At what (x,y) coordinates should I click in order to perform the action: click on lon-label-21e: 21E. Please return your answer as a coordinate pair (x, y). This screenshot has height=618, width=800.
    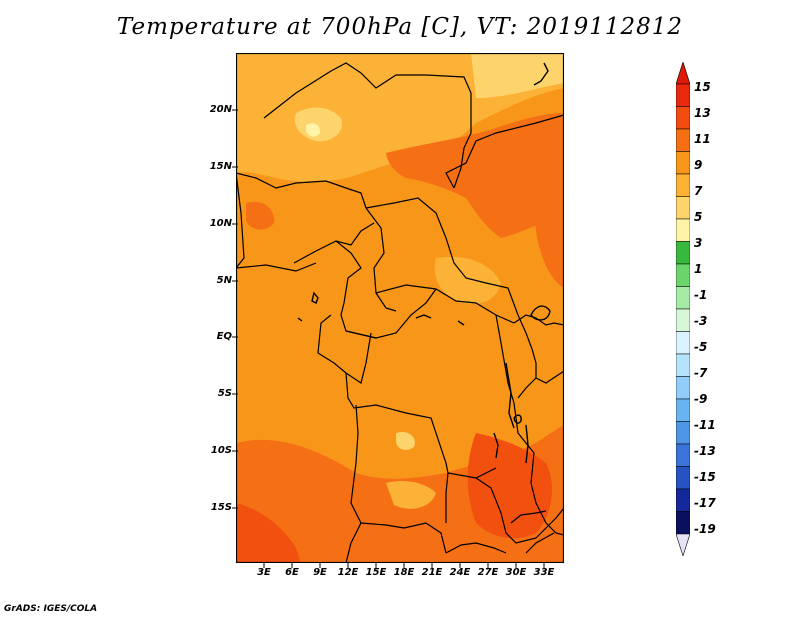
    Looking at the image, I should click on (432, 572).